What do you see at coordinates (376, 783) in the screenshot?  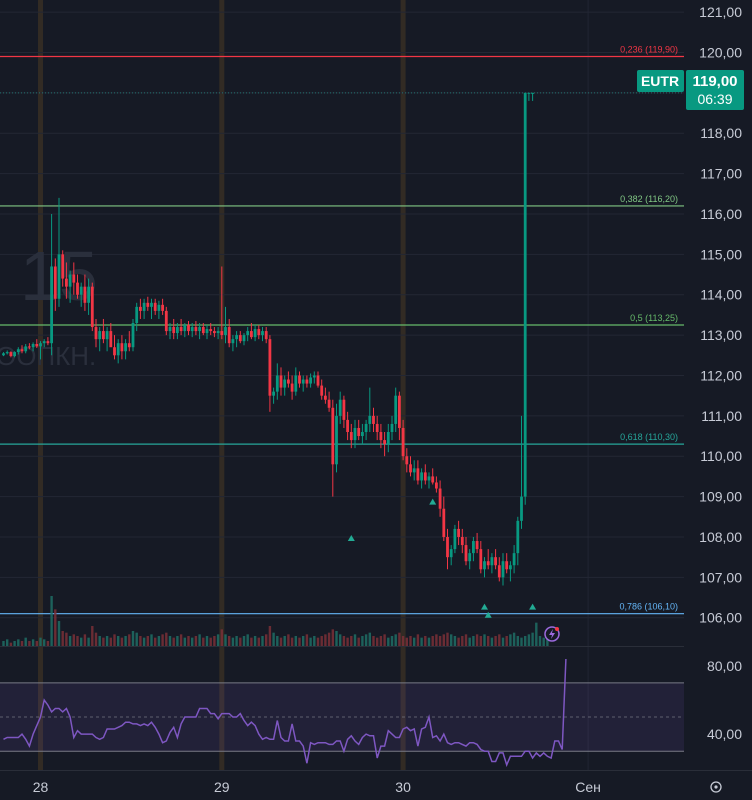 I see `time-axis: 28 29 30 Сен` at bounding box center [376, 783].